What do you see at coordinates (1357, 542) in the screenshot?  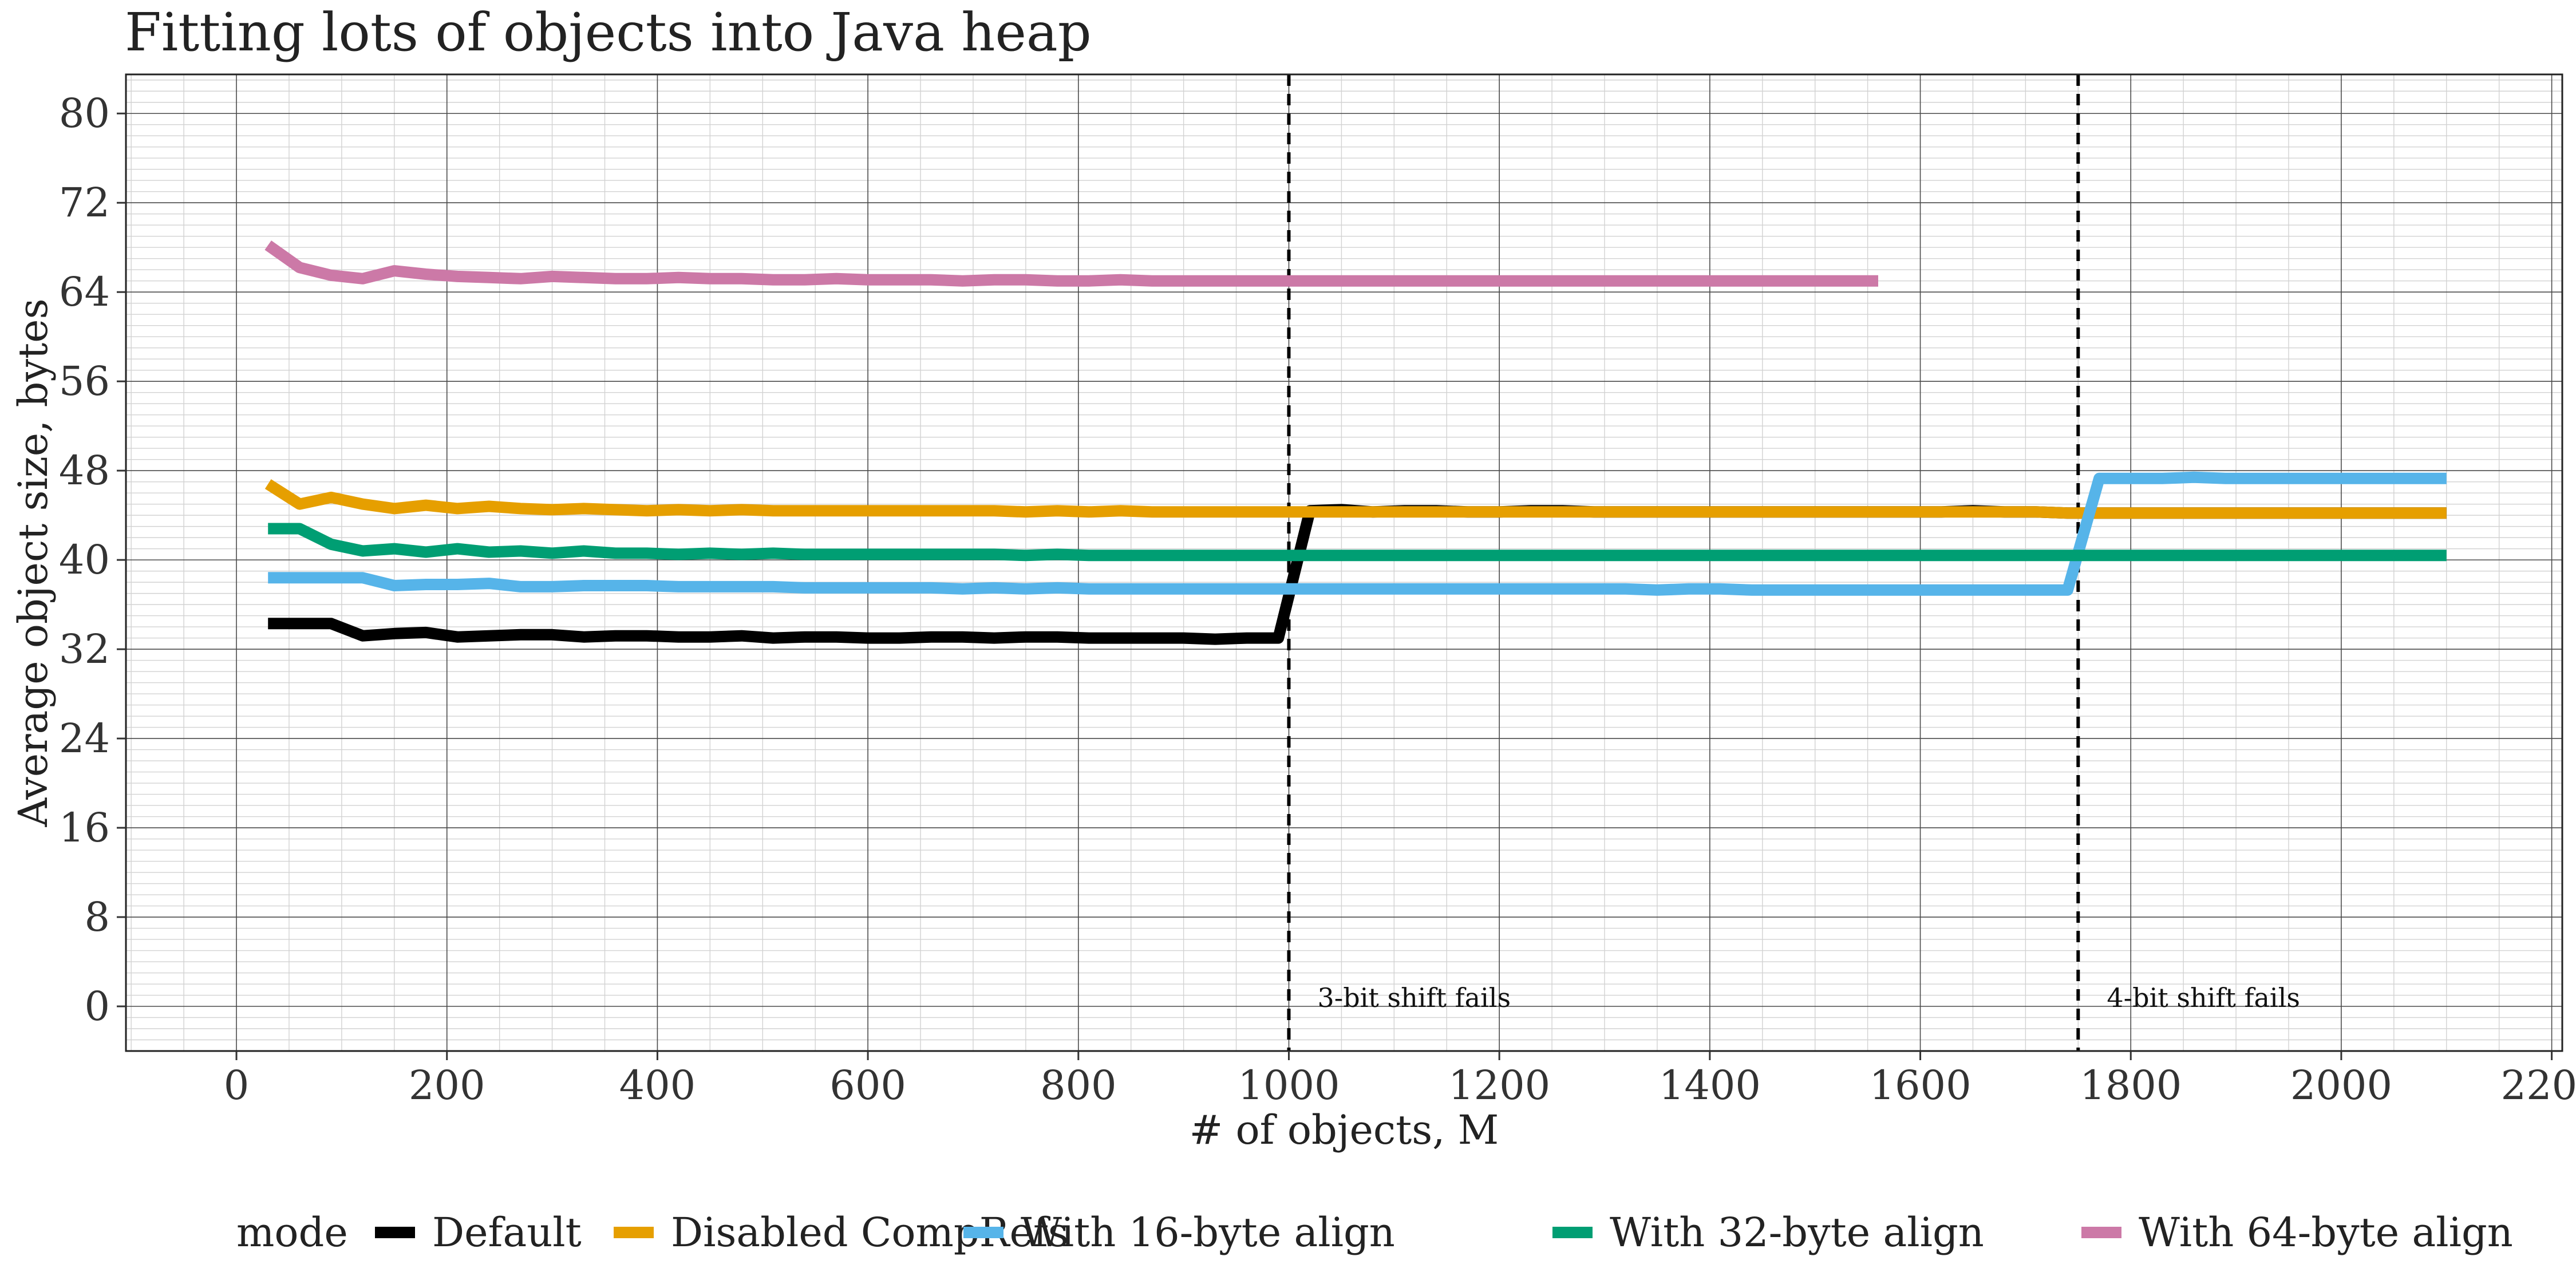 I see `series-line-with-32-byte-align` at bounding box center [1357, 542].